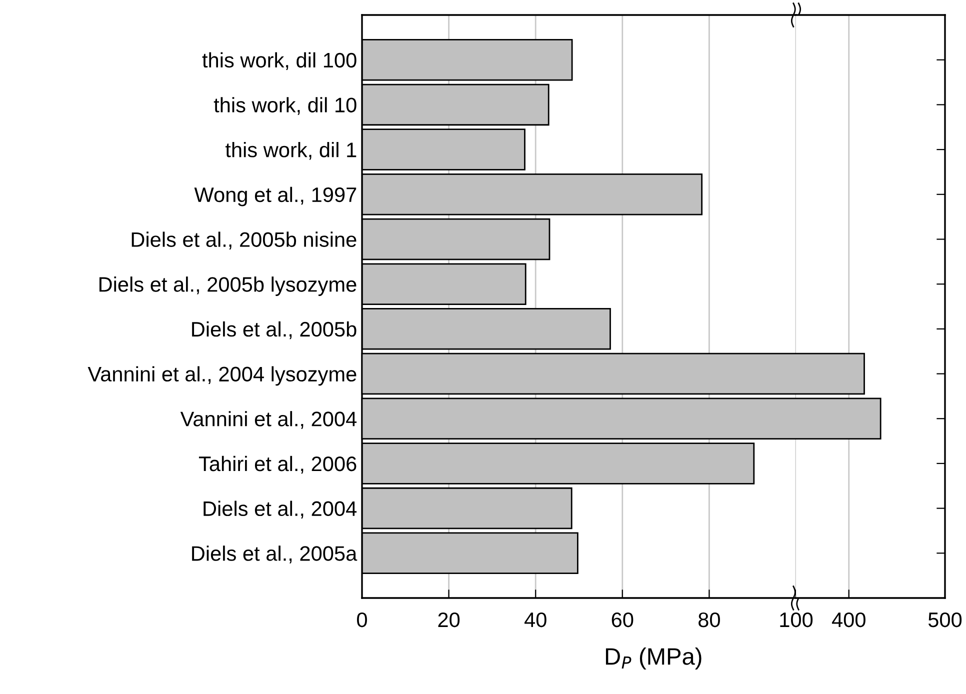 The height and width of the screenshot is (694, 966). What do you see at coordinates (849, 620) in the screenshot?
I see `x-tick-label: 400` at bounding box center [849, 620].